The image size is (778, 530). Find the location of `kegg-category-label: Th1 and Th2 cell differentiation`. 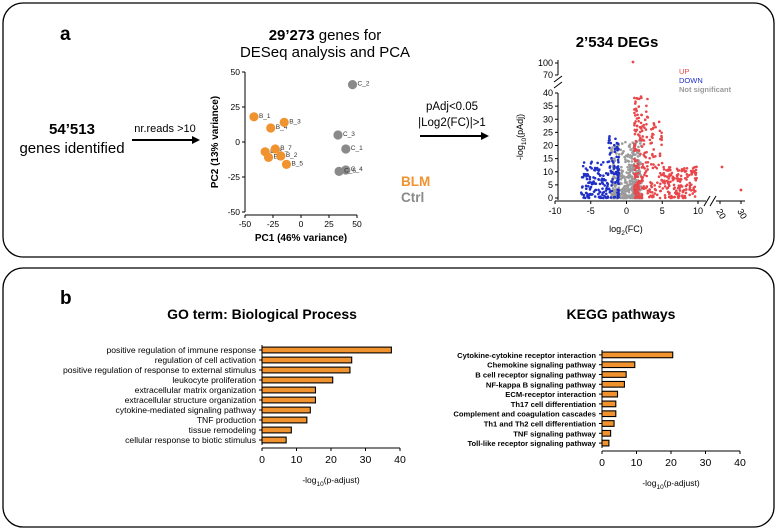

kegg-category-label: Th1 and Th2 cell differentiation is located at coordinates (540, 424).